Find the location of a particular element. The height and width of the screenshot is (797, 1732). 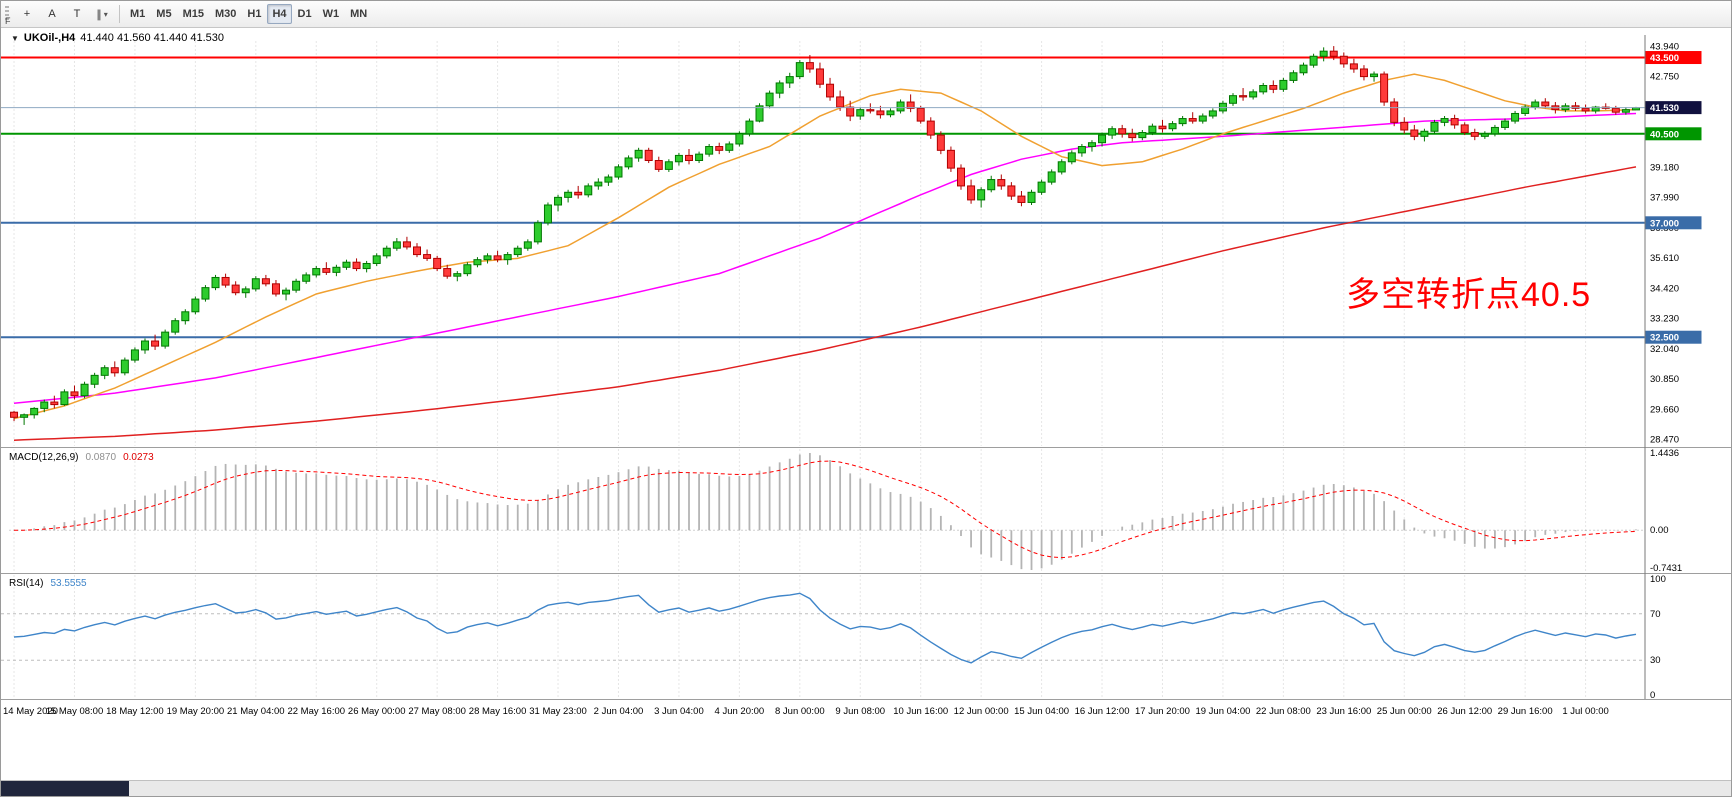

bottom-strip is located at coordinates (866, 788).